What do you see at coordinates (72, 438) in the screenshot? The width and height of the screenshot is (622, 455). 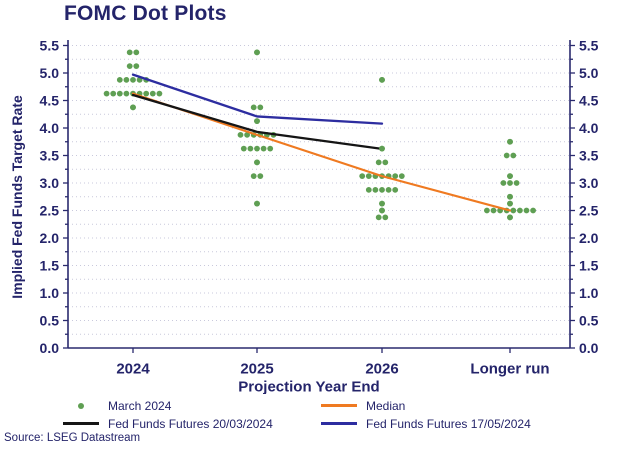 I see `source-note: Source: LSEG Datastream` at bounding box center [72, 438].